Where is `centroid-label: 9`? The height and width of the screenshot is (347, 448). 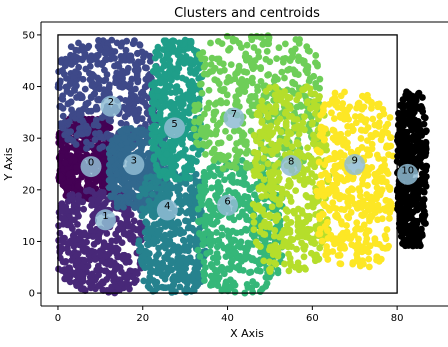 centroid-label: 9 is located at coordinates (355, 161).